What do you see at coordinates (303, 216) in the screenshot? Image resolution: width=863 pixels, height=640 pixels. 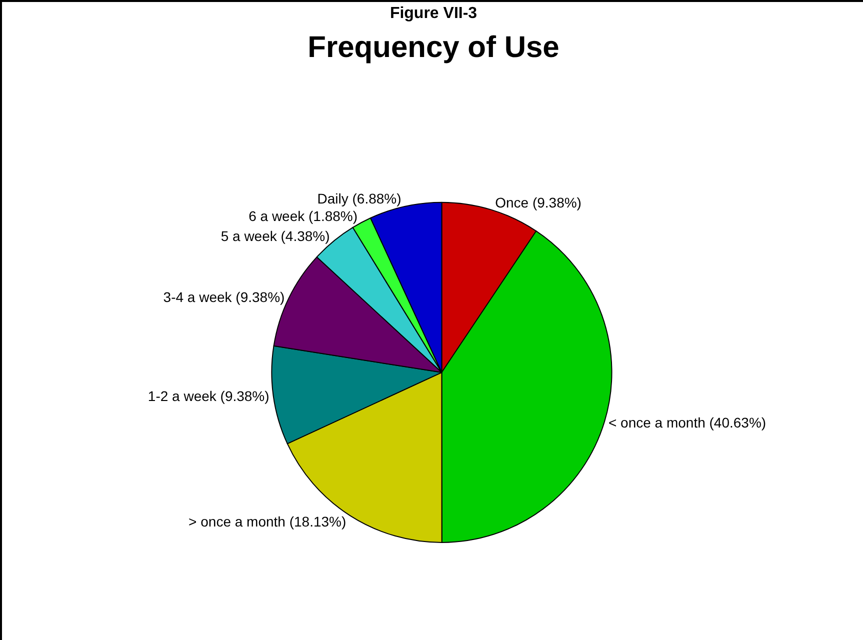 I see `slice-label: 6 a week (1.88%)` at bounding box center [303, 216].